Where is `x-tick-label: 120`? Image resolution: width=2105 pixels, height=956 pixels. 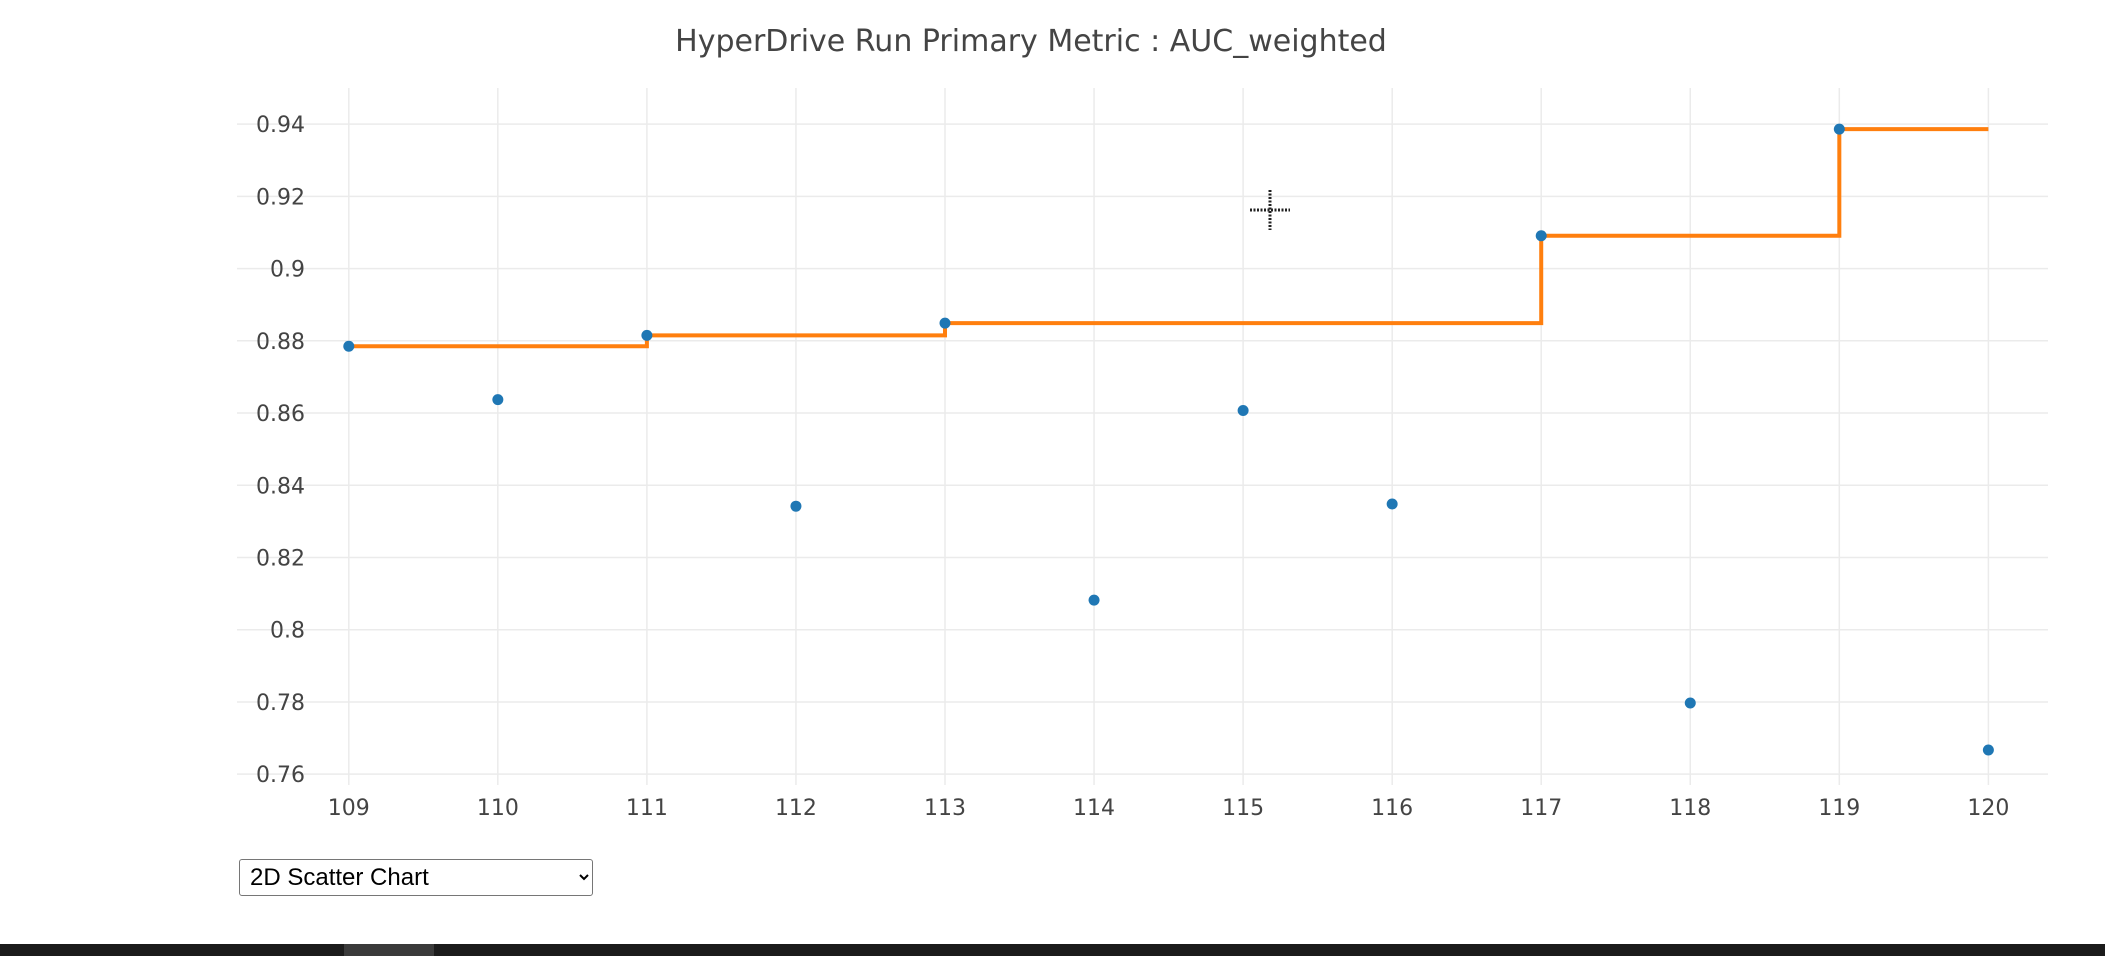
x-tick-label: 120 is located at coordinates (1988, 808).